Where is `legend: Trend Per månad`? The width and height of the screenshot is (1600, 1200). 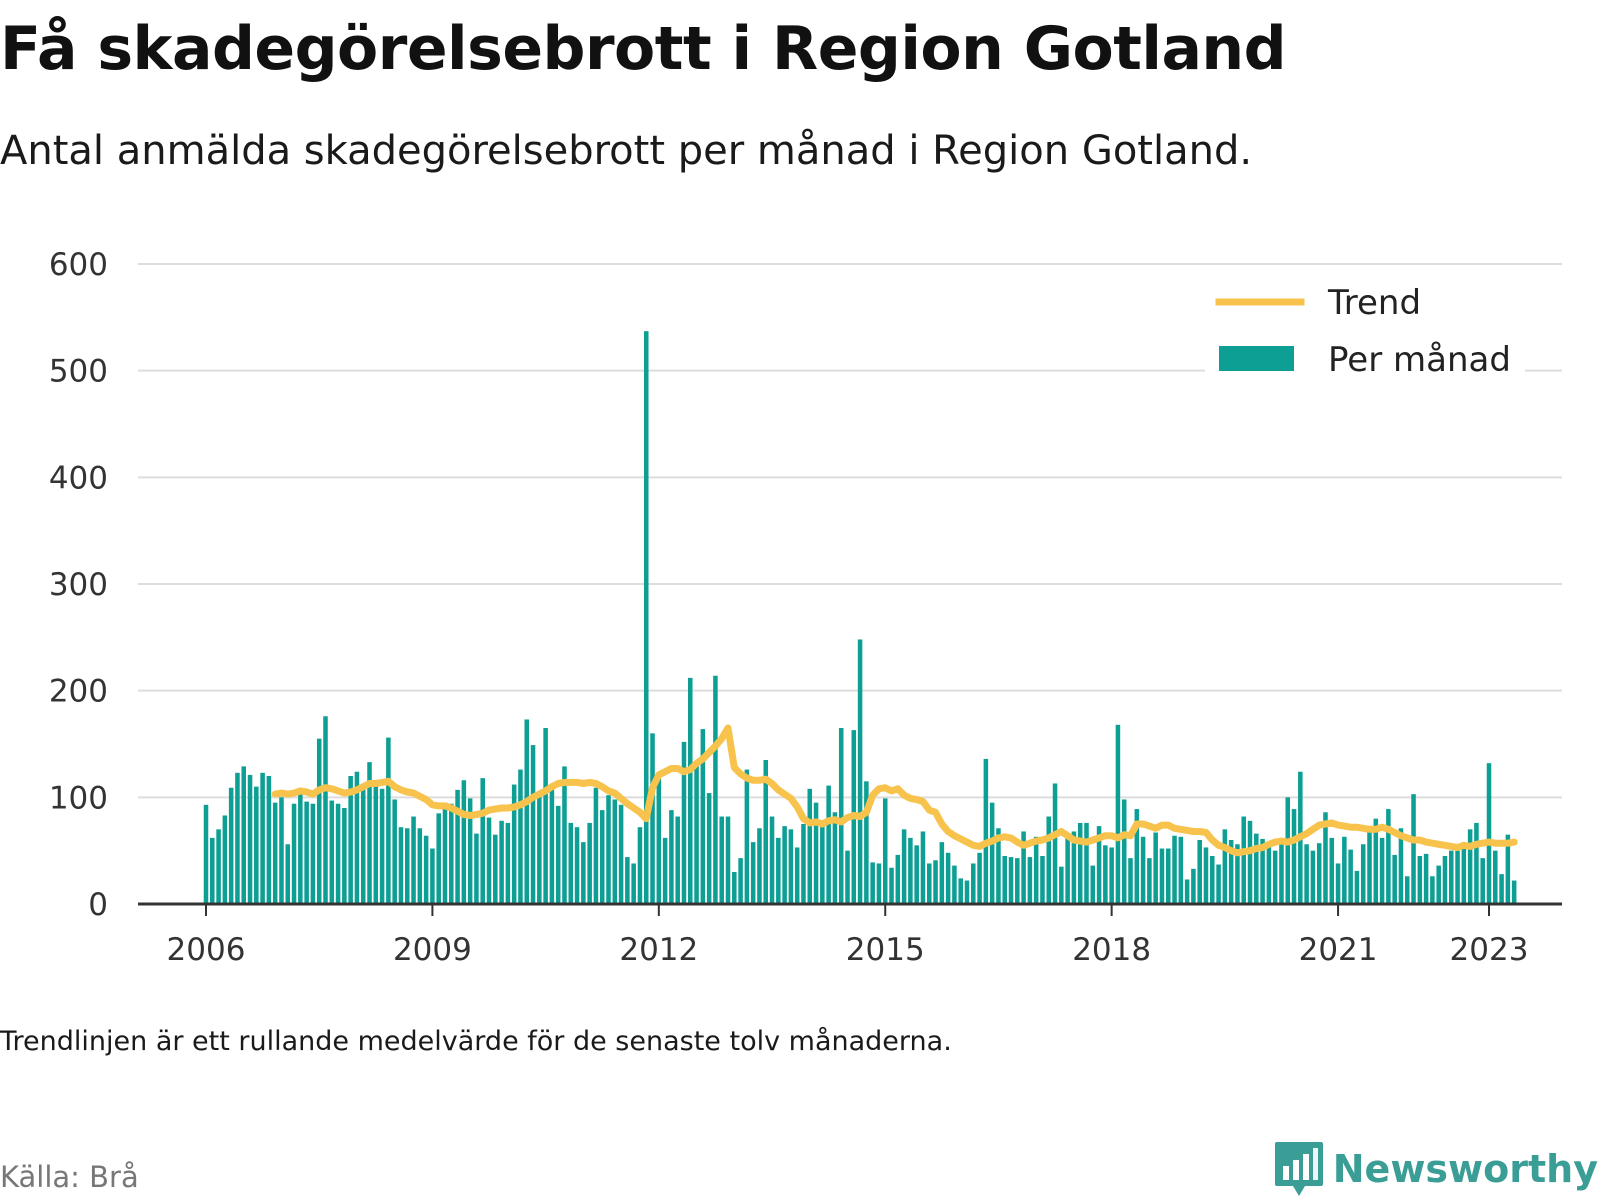
legend: Trend Per månad is located at coordinates (1365, 326).